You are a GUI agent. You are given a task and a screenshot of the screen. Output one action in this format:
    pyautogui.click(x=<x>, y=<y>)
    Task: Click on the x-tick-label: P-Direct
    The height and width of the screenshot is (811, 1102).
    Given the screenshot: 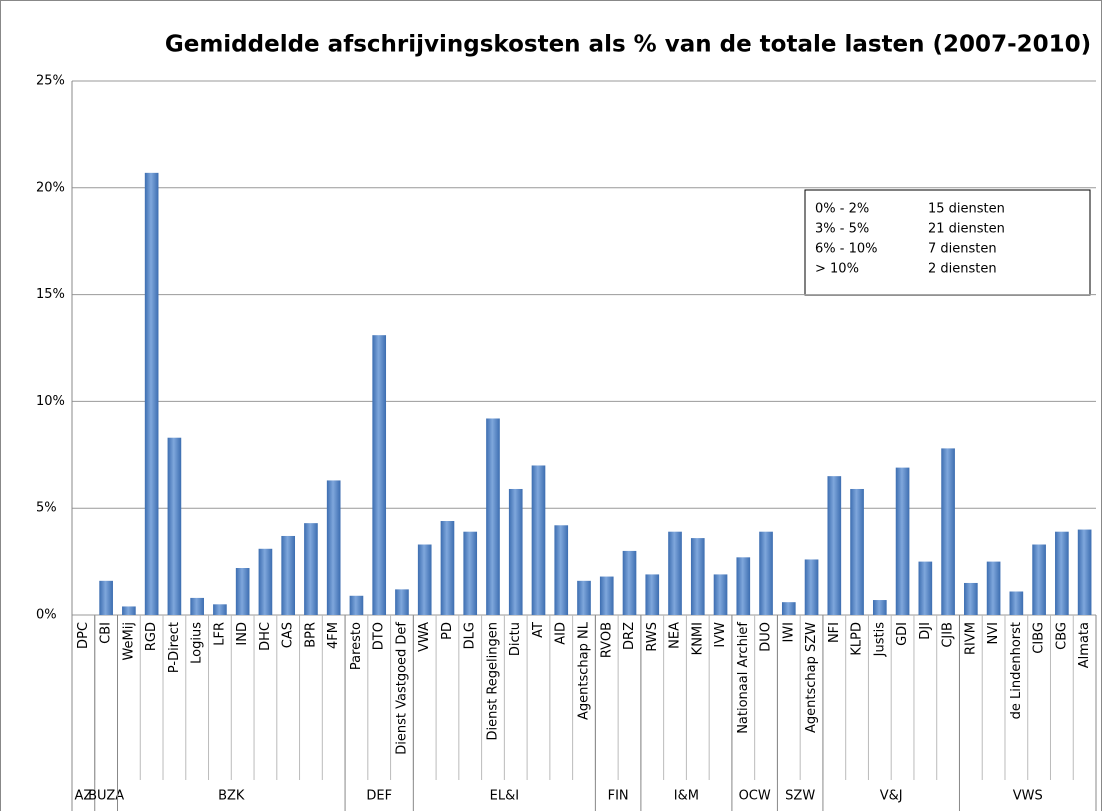 What is the action you would take?
    pyautogui.click(x=174, y=647)
    